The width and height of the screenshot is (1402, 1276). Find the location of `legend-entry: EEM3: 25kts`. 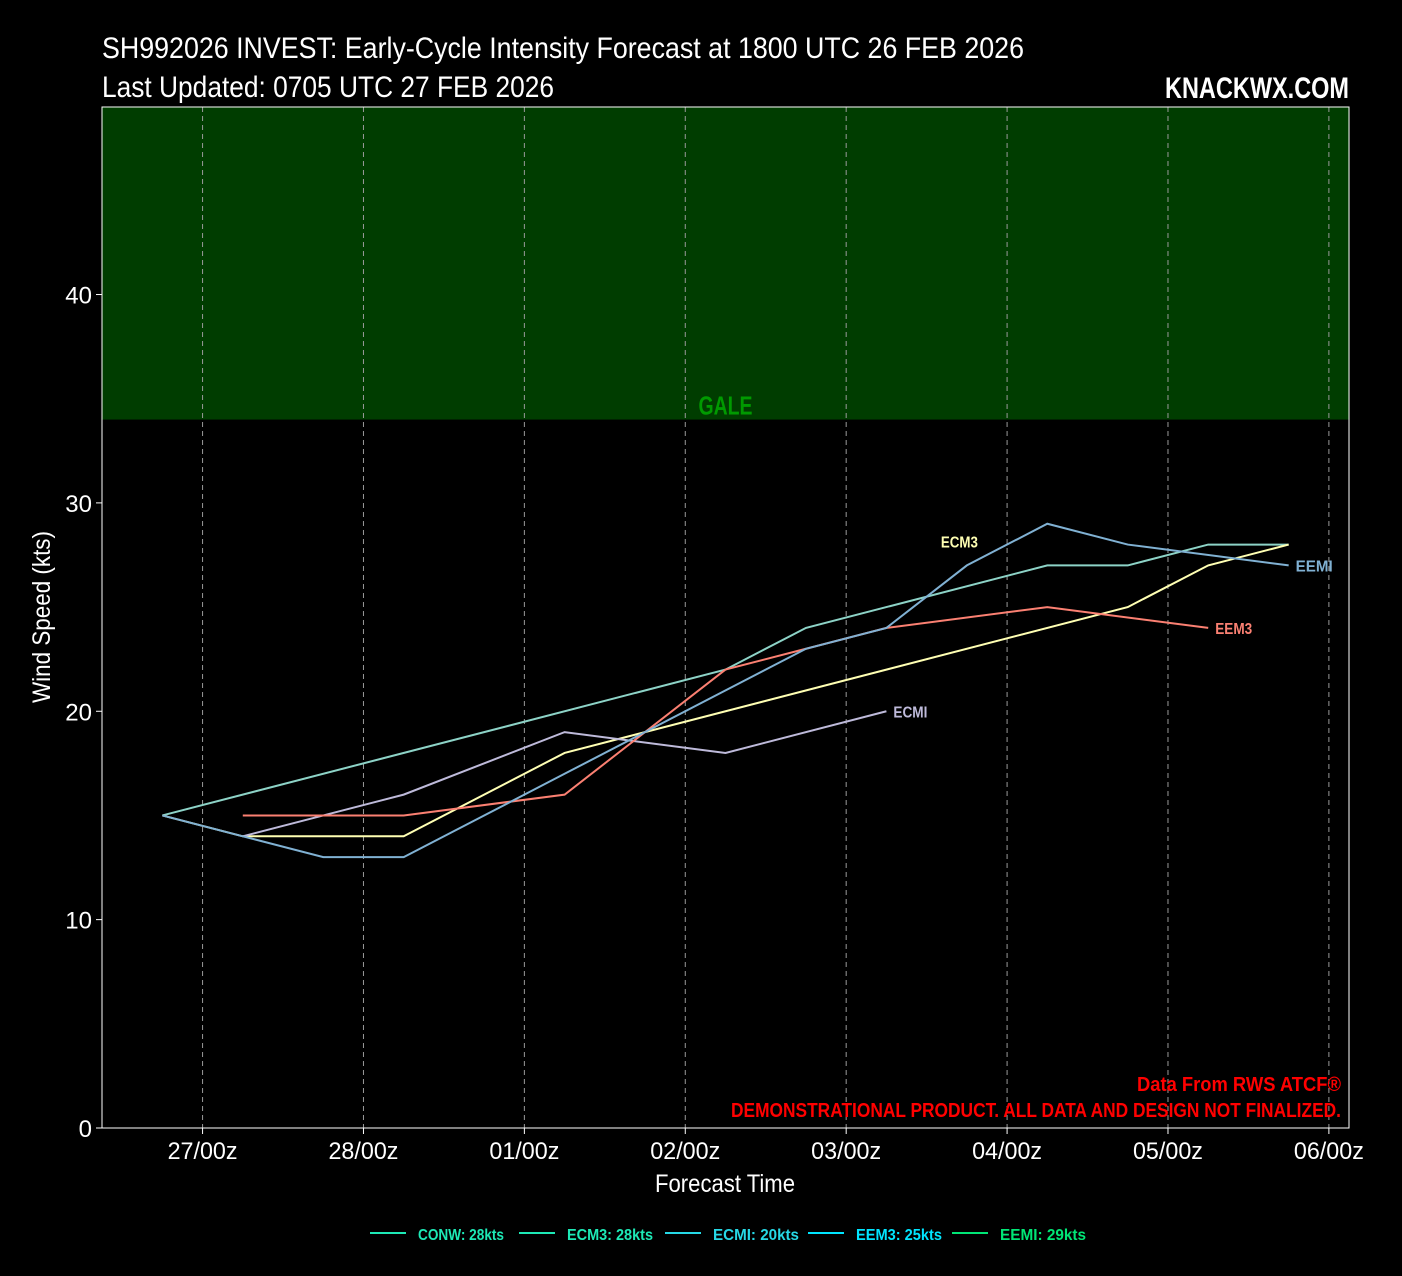

legend-entry: EEM3: 25kts is located at coordinates (899, 1235).